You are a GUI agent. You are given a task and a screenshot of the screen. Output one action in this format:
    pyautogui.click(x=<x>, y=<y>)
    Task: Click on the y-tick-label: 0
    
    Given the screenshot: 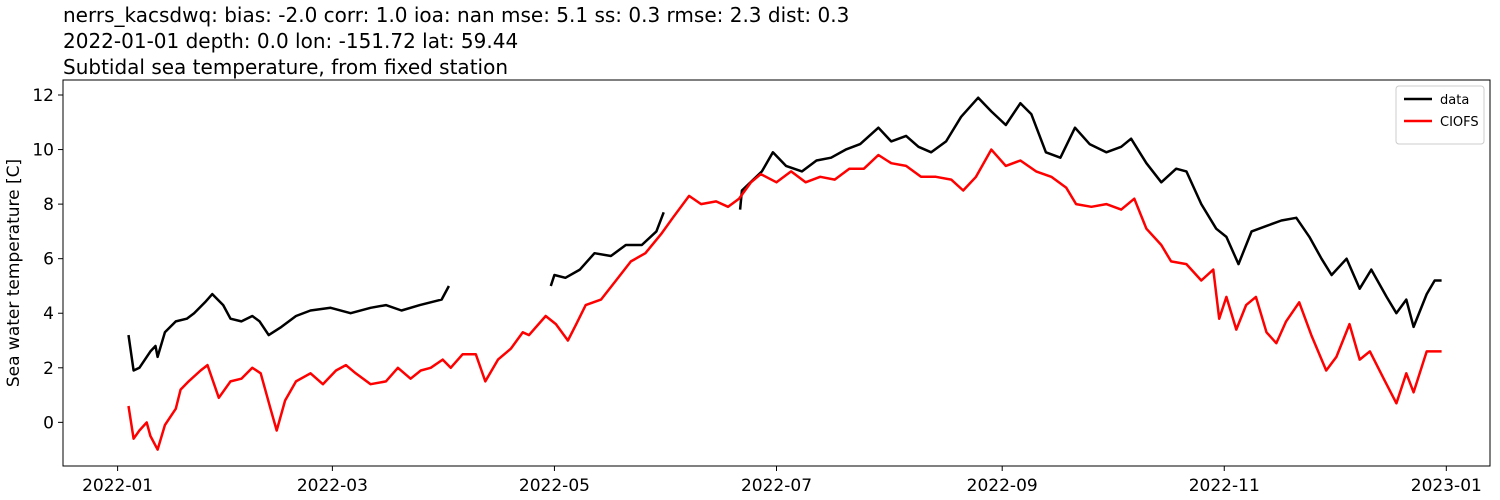 What is the action you would take?
    pyautogui.click(x=48, y=423)
    